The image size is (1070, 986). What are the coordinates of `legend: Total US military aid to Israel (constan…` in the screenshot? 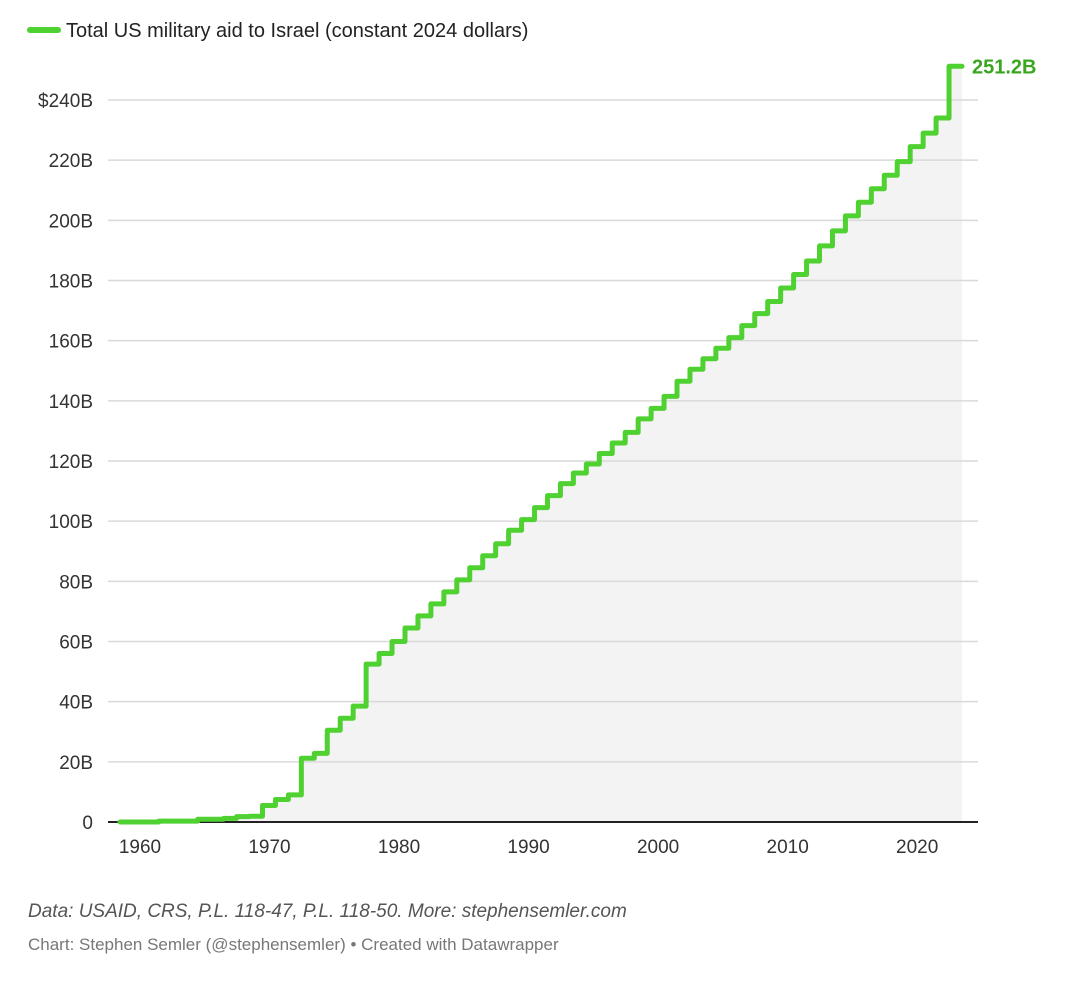 It's located at (277, 31).